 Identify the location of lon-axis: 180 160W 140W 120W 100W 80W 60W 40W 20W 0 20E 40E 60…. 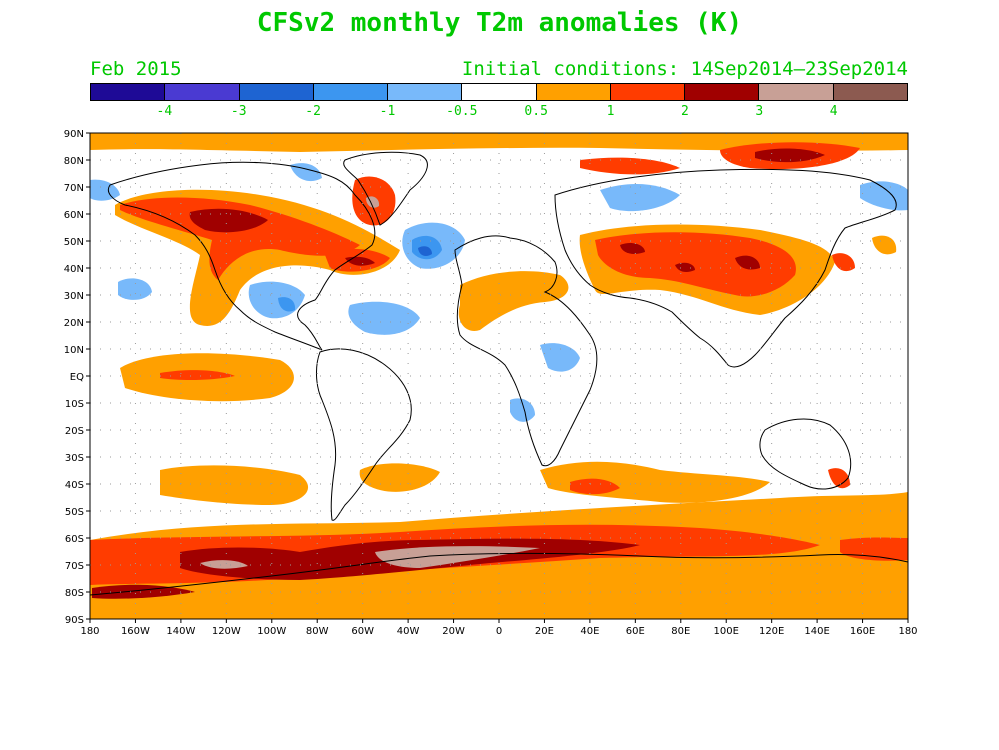
(499, 628).